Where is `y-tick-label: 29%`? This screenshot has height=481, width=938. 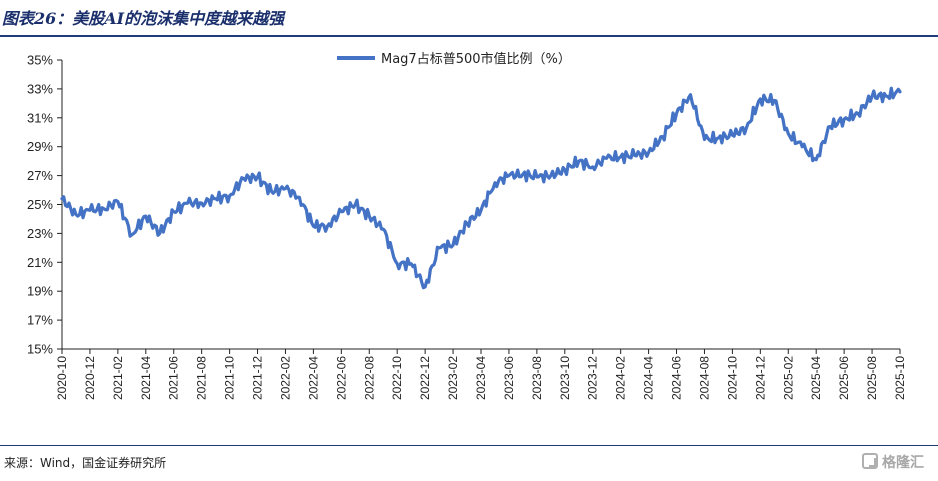
y-tick-label: 29% is located at coordinates (40, 146).